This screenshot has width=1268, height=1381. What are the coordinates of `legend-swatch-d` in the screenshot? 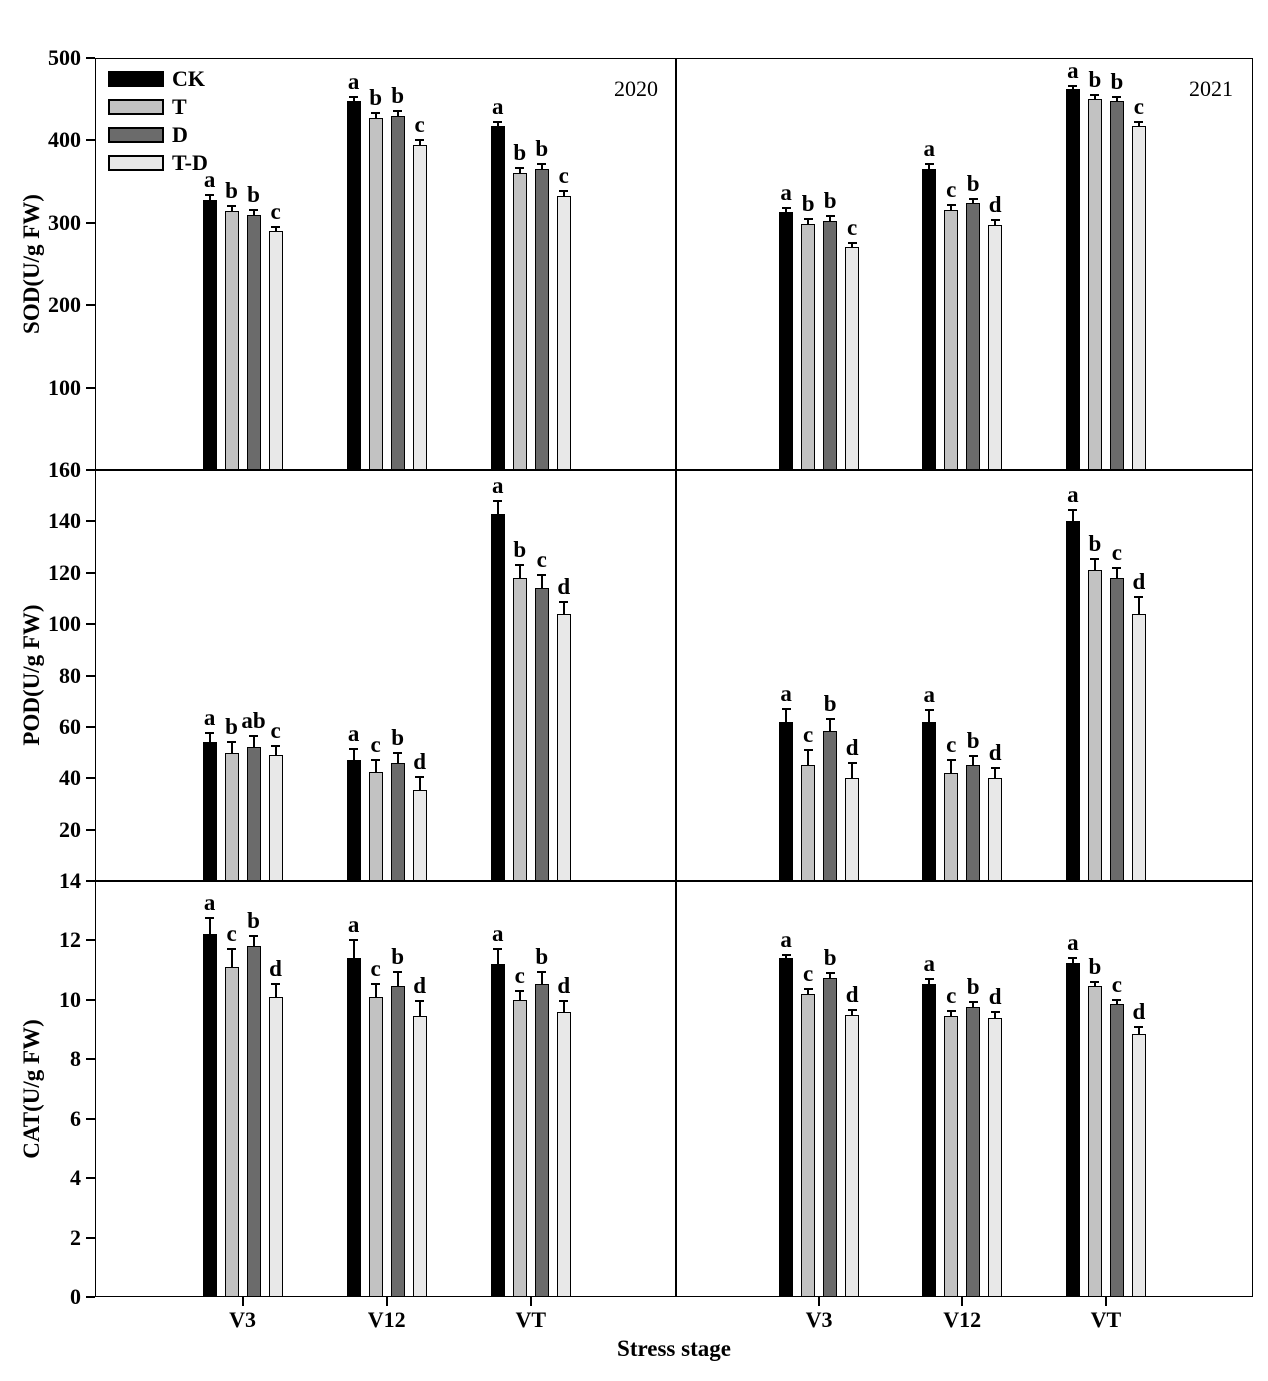 It's located at (136, 135).